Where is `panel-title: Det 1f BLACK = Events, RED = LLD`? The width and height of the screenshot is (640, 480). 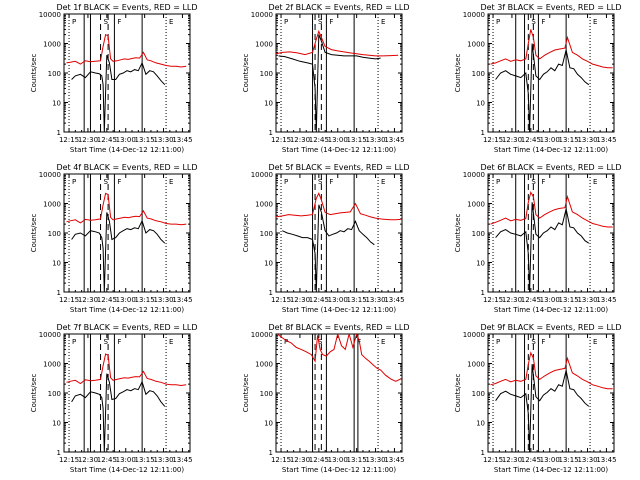 panel-title: Det 1f BLACK = Events, RED = LLD is located at coordinates (126, 7).